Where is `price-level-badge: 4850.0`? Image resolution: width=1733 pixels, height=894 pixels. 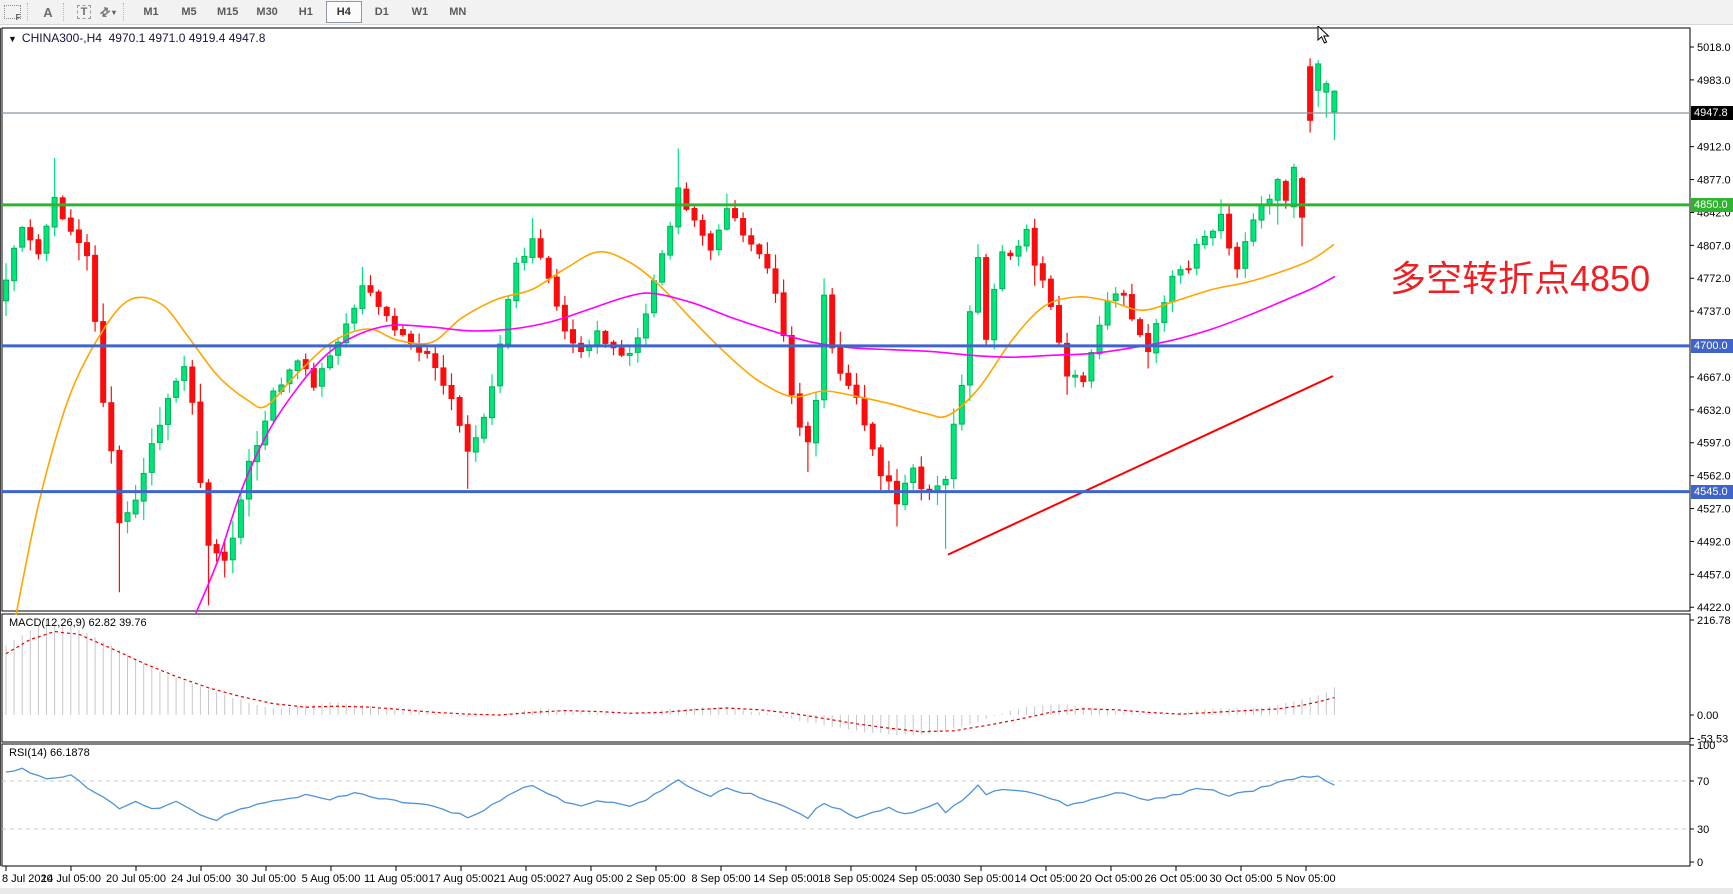 price-level-badge: 4850.0 is located at coordinates (1712, 204).